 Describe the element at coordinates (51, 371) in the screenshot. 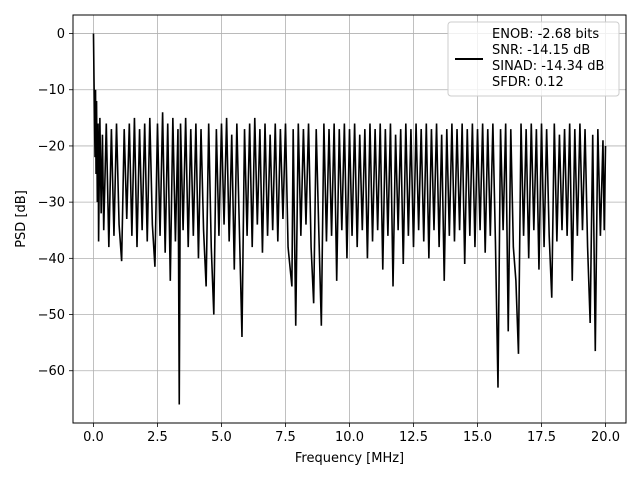

I see `y-tick-label: −60` at that location.